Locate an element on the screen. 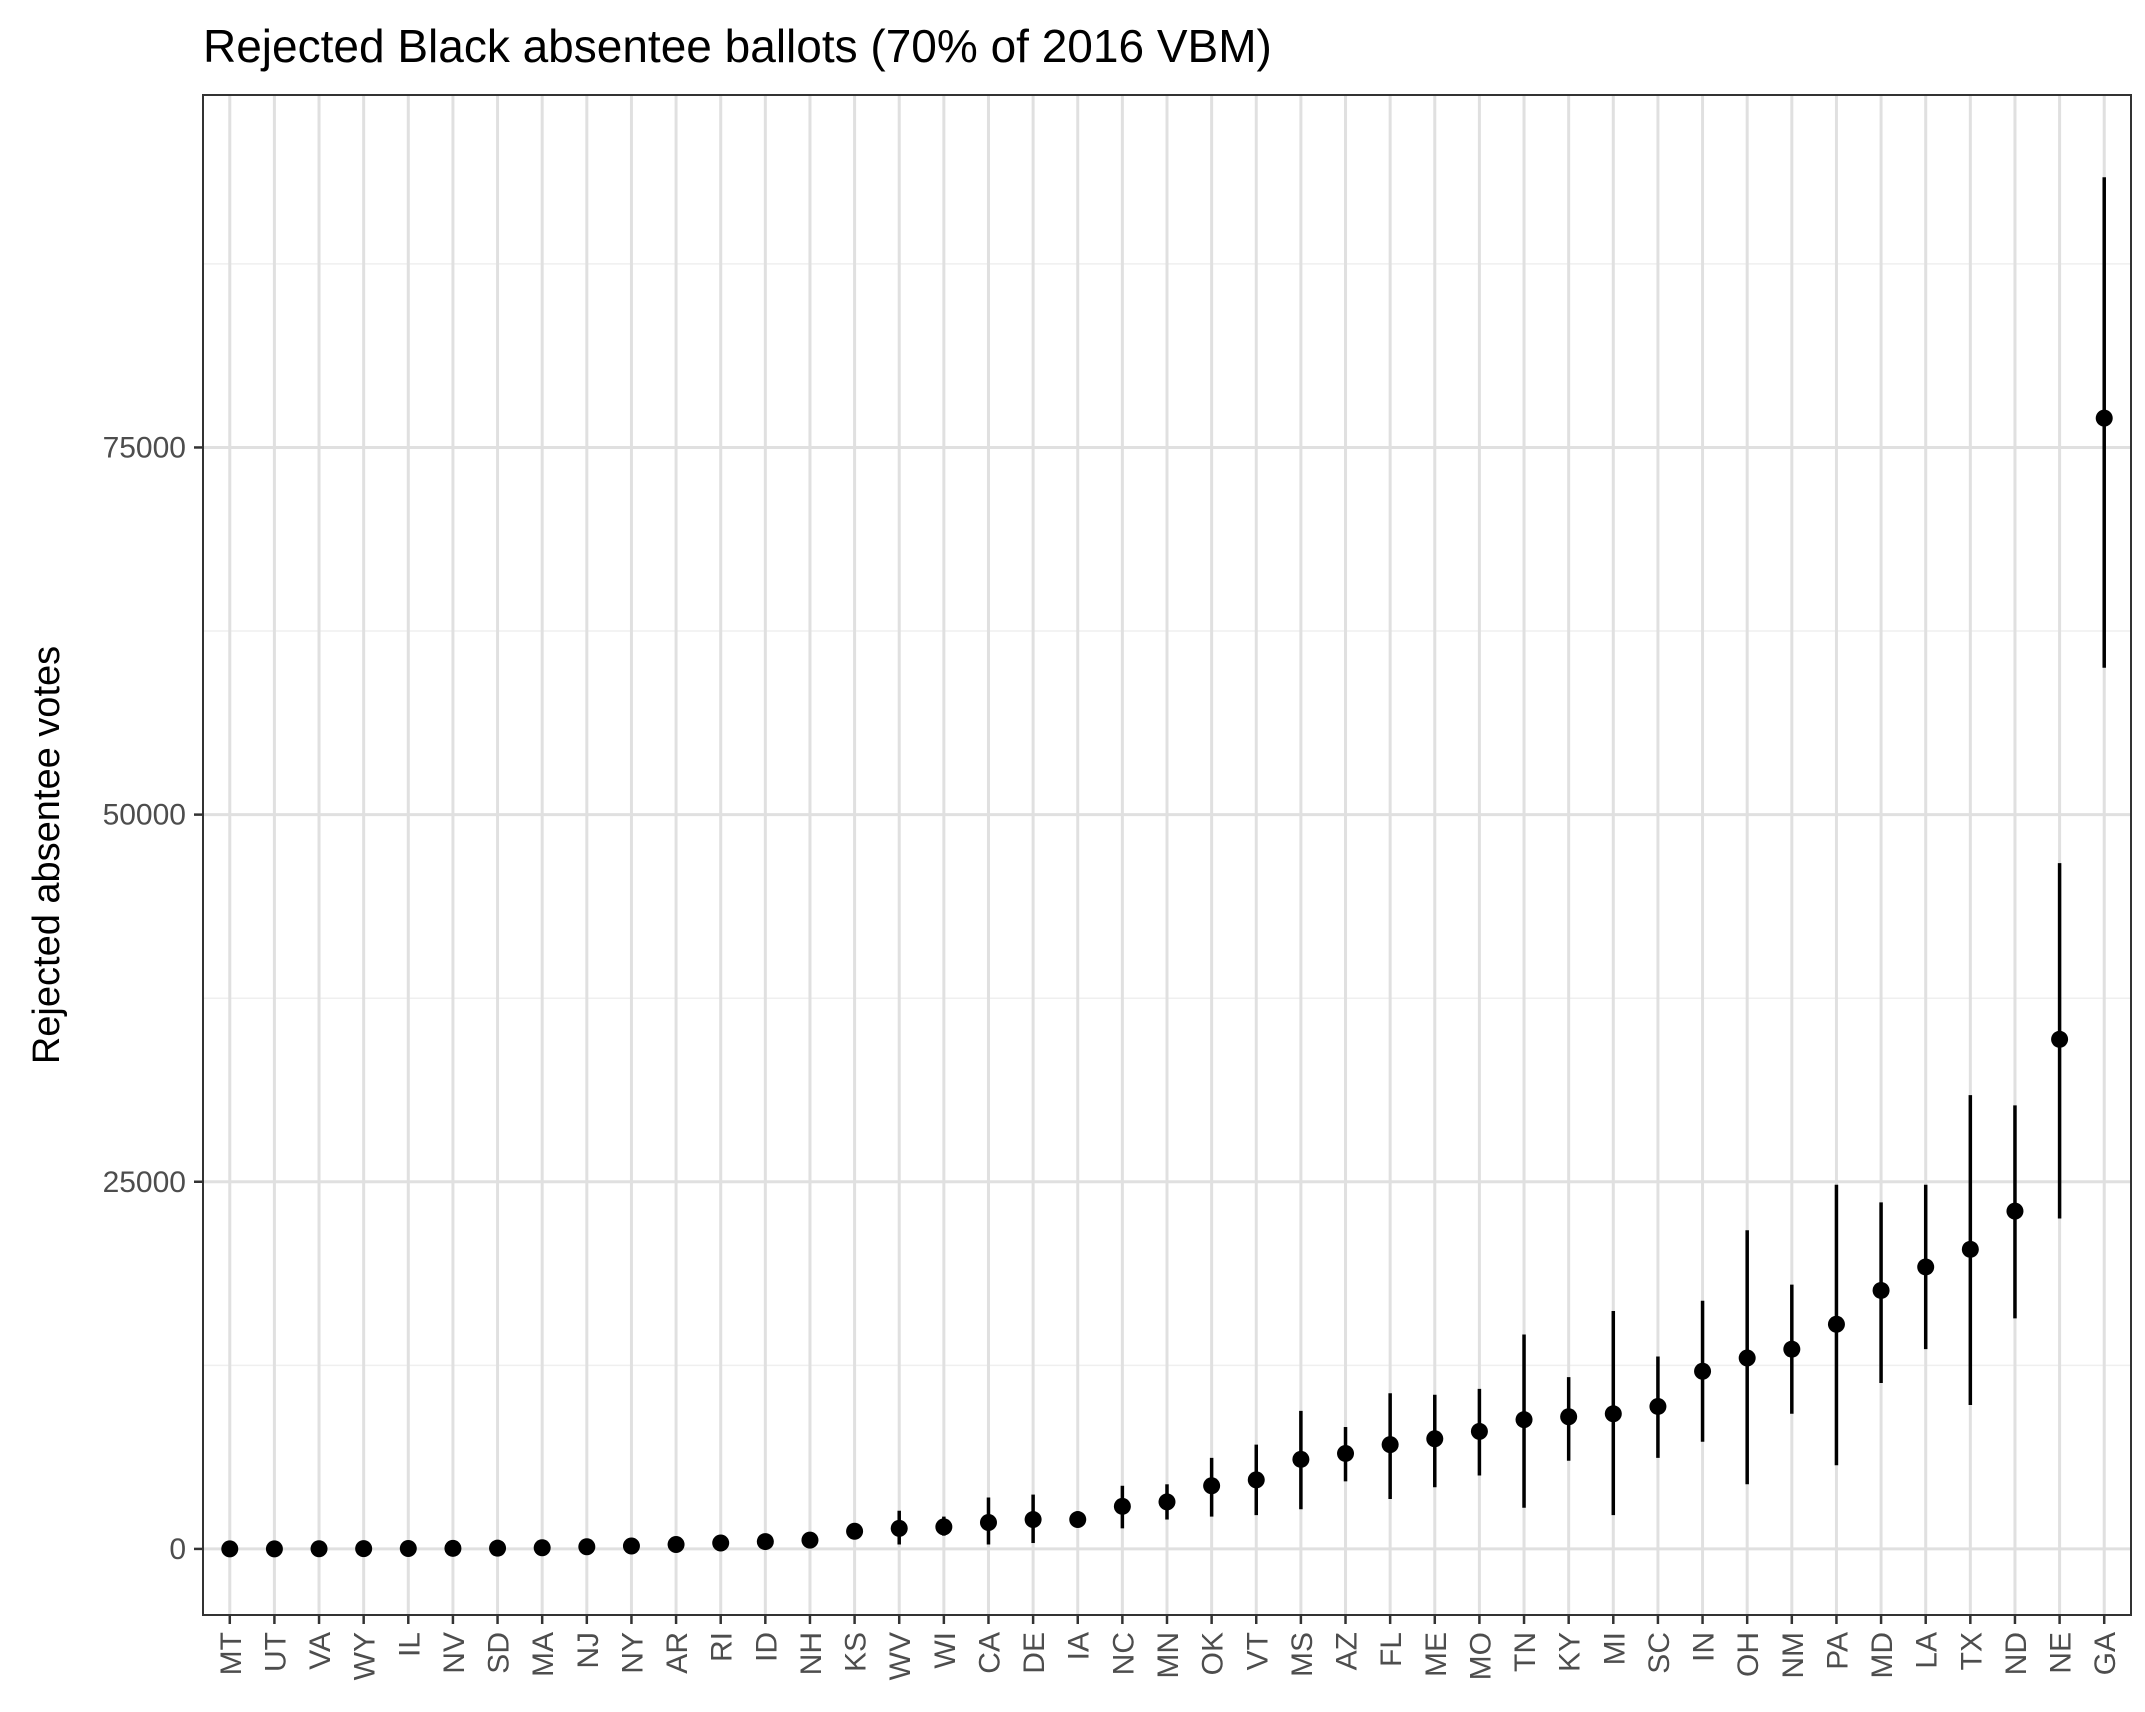 Image resolution: width=2145 pixels, height=1712 pixels. data-point-mn is located at coordinates (1167, 1502).